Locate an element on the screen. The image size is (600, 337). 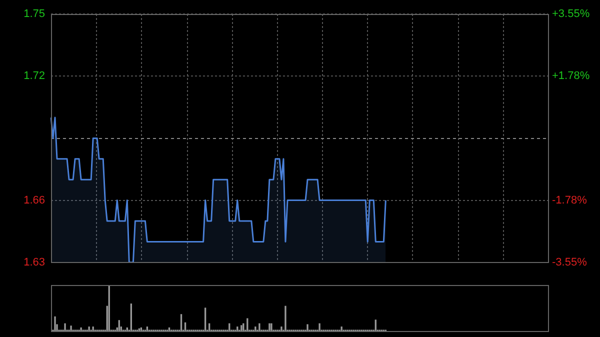
y-tick-label: 1.72 is located at coordinates (34, 76).